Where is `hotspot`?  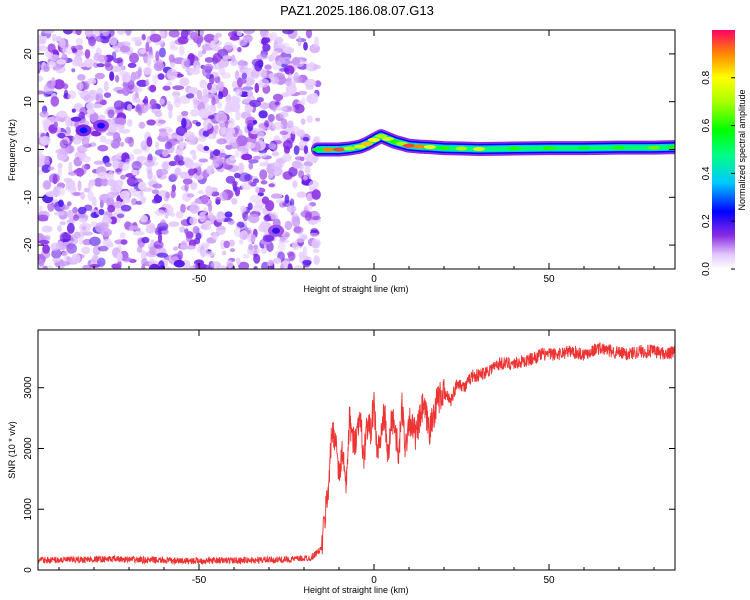
hotspot is located at coordinates (276, 230).